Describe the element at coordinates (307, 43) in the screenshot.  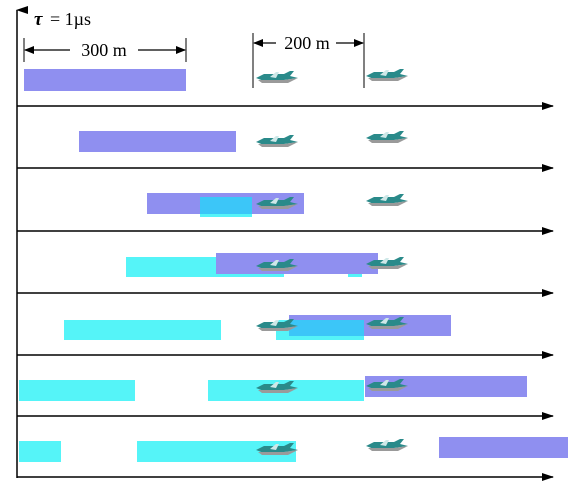
I see `spacing-label: 200 m` at that location.